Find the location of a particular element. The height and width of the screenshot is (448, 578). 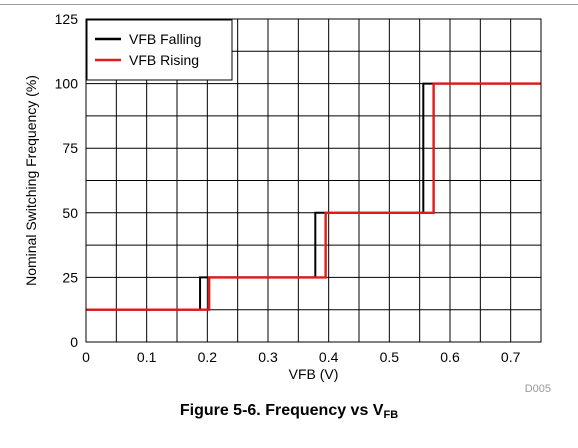

legend-label: VFB Falling is located at coordinates (165, 39).